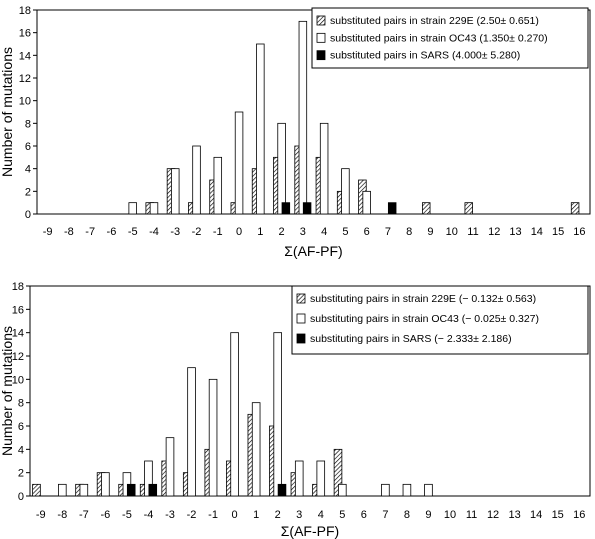 The width and height of the screenshot is (595, 539). Describe the element at coordinates (536, 515) in the screenshot. I see `x-tick-label: 14` at that location.